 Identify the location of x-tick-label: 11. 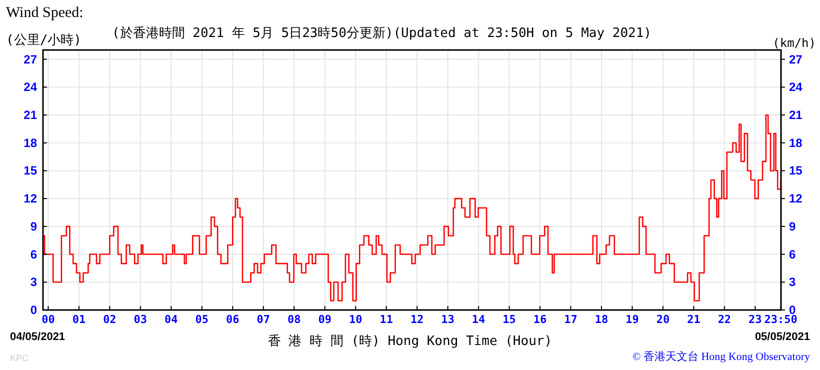
(387, 319).